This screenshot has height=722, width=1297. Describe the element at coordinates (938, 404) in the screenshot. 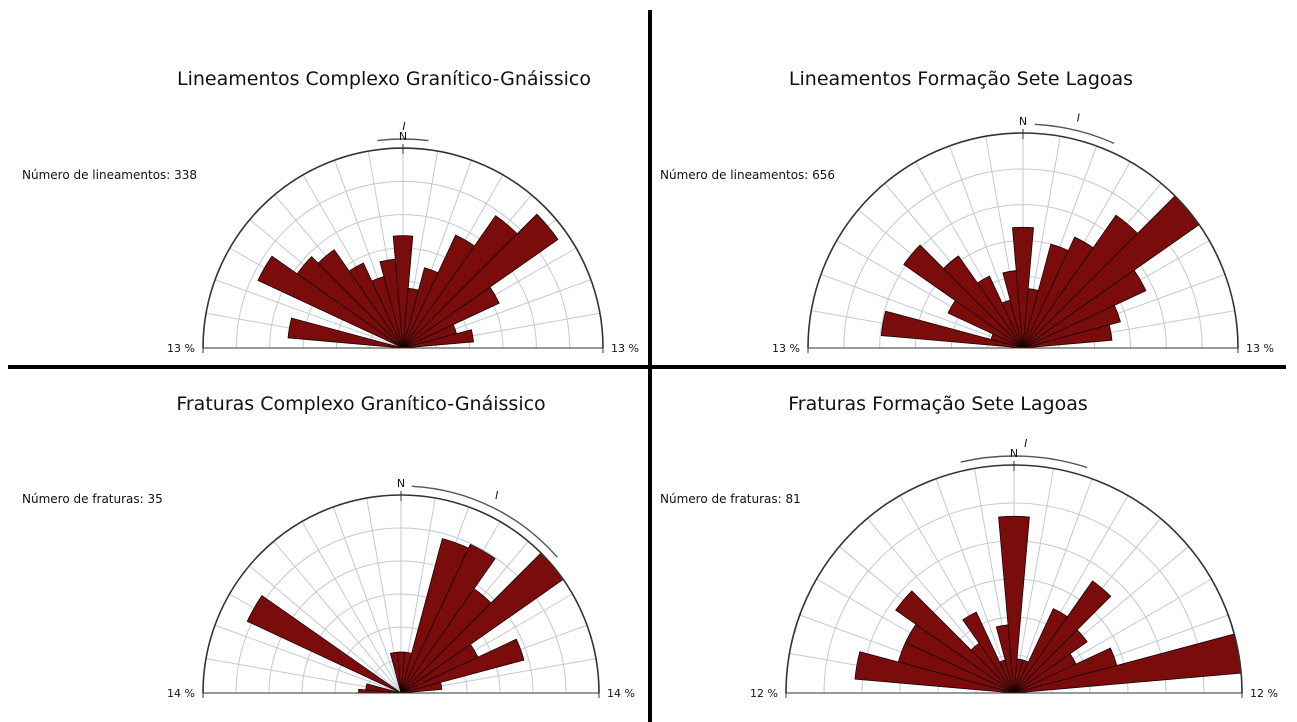

I see `chart-title: Fraturas Formação Sete Lagoas` at that location.